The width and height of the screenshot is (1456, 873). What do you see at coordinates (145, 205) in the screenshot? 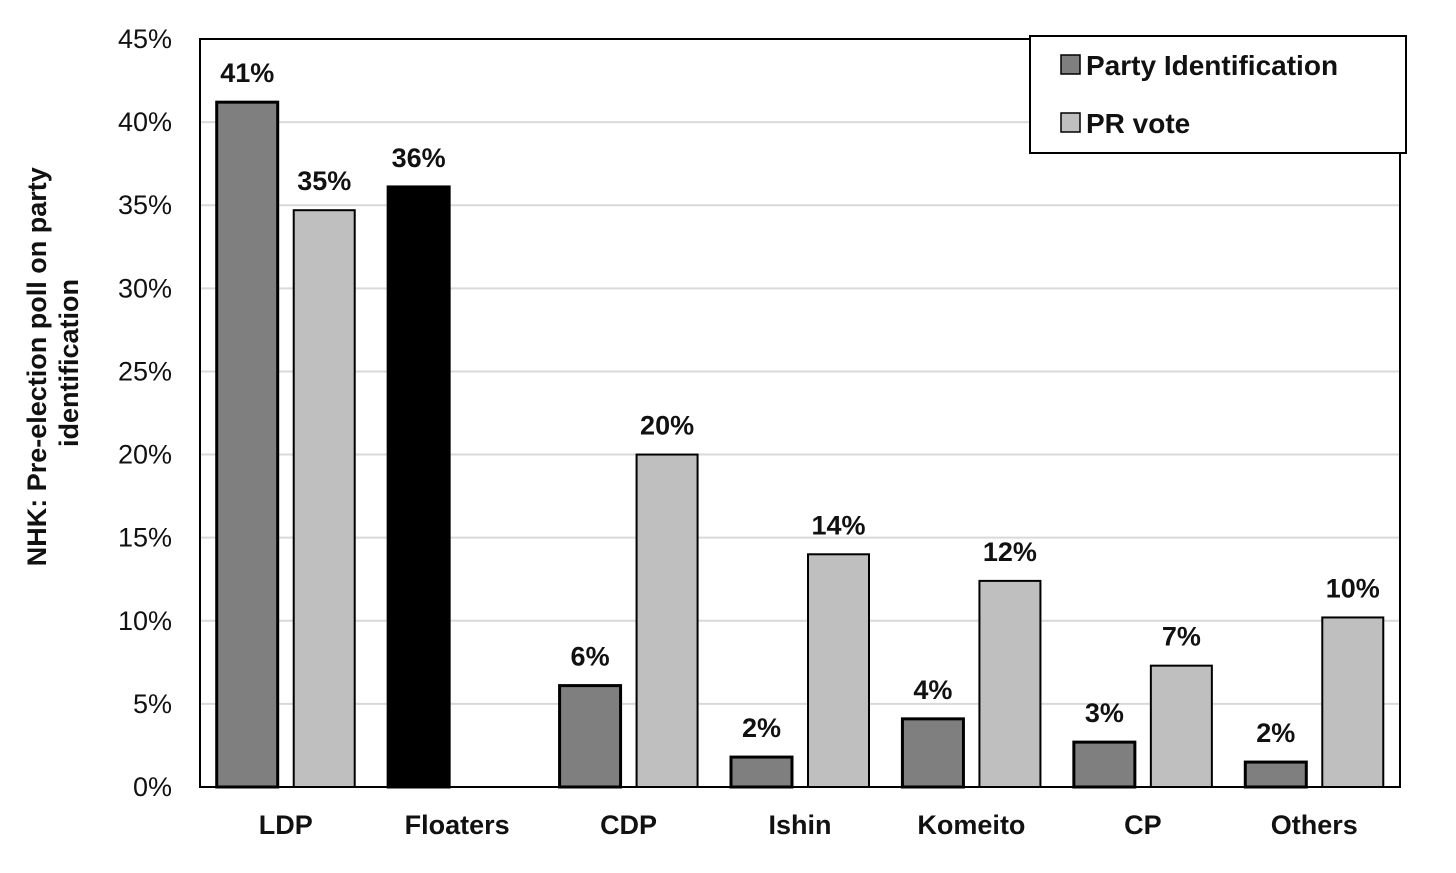
I see `y-tick-label-35: 35%` at bounding box center [145, 205].